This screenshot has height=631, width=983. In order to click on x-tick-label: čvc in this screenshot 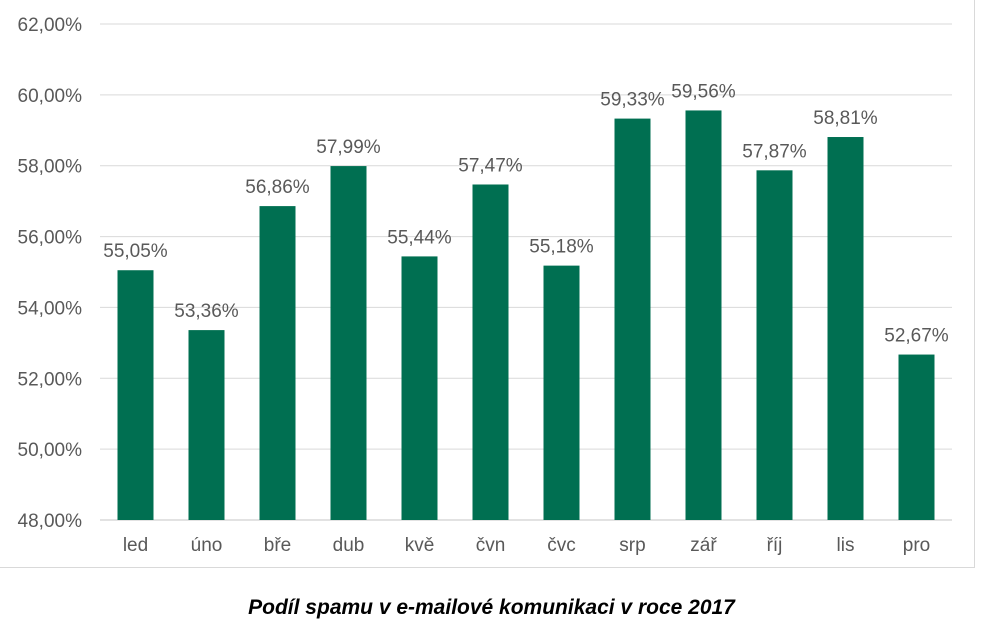, I will do `click(561, 545)`.